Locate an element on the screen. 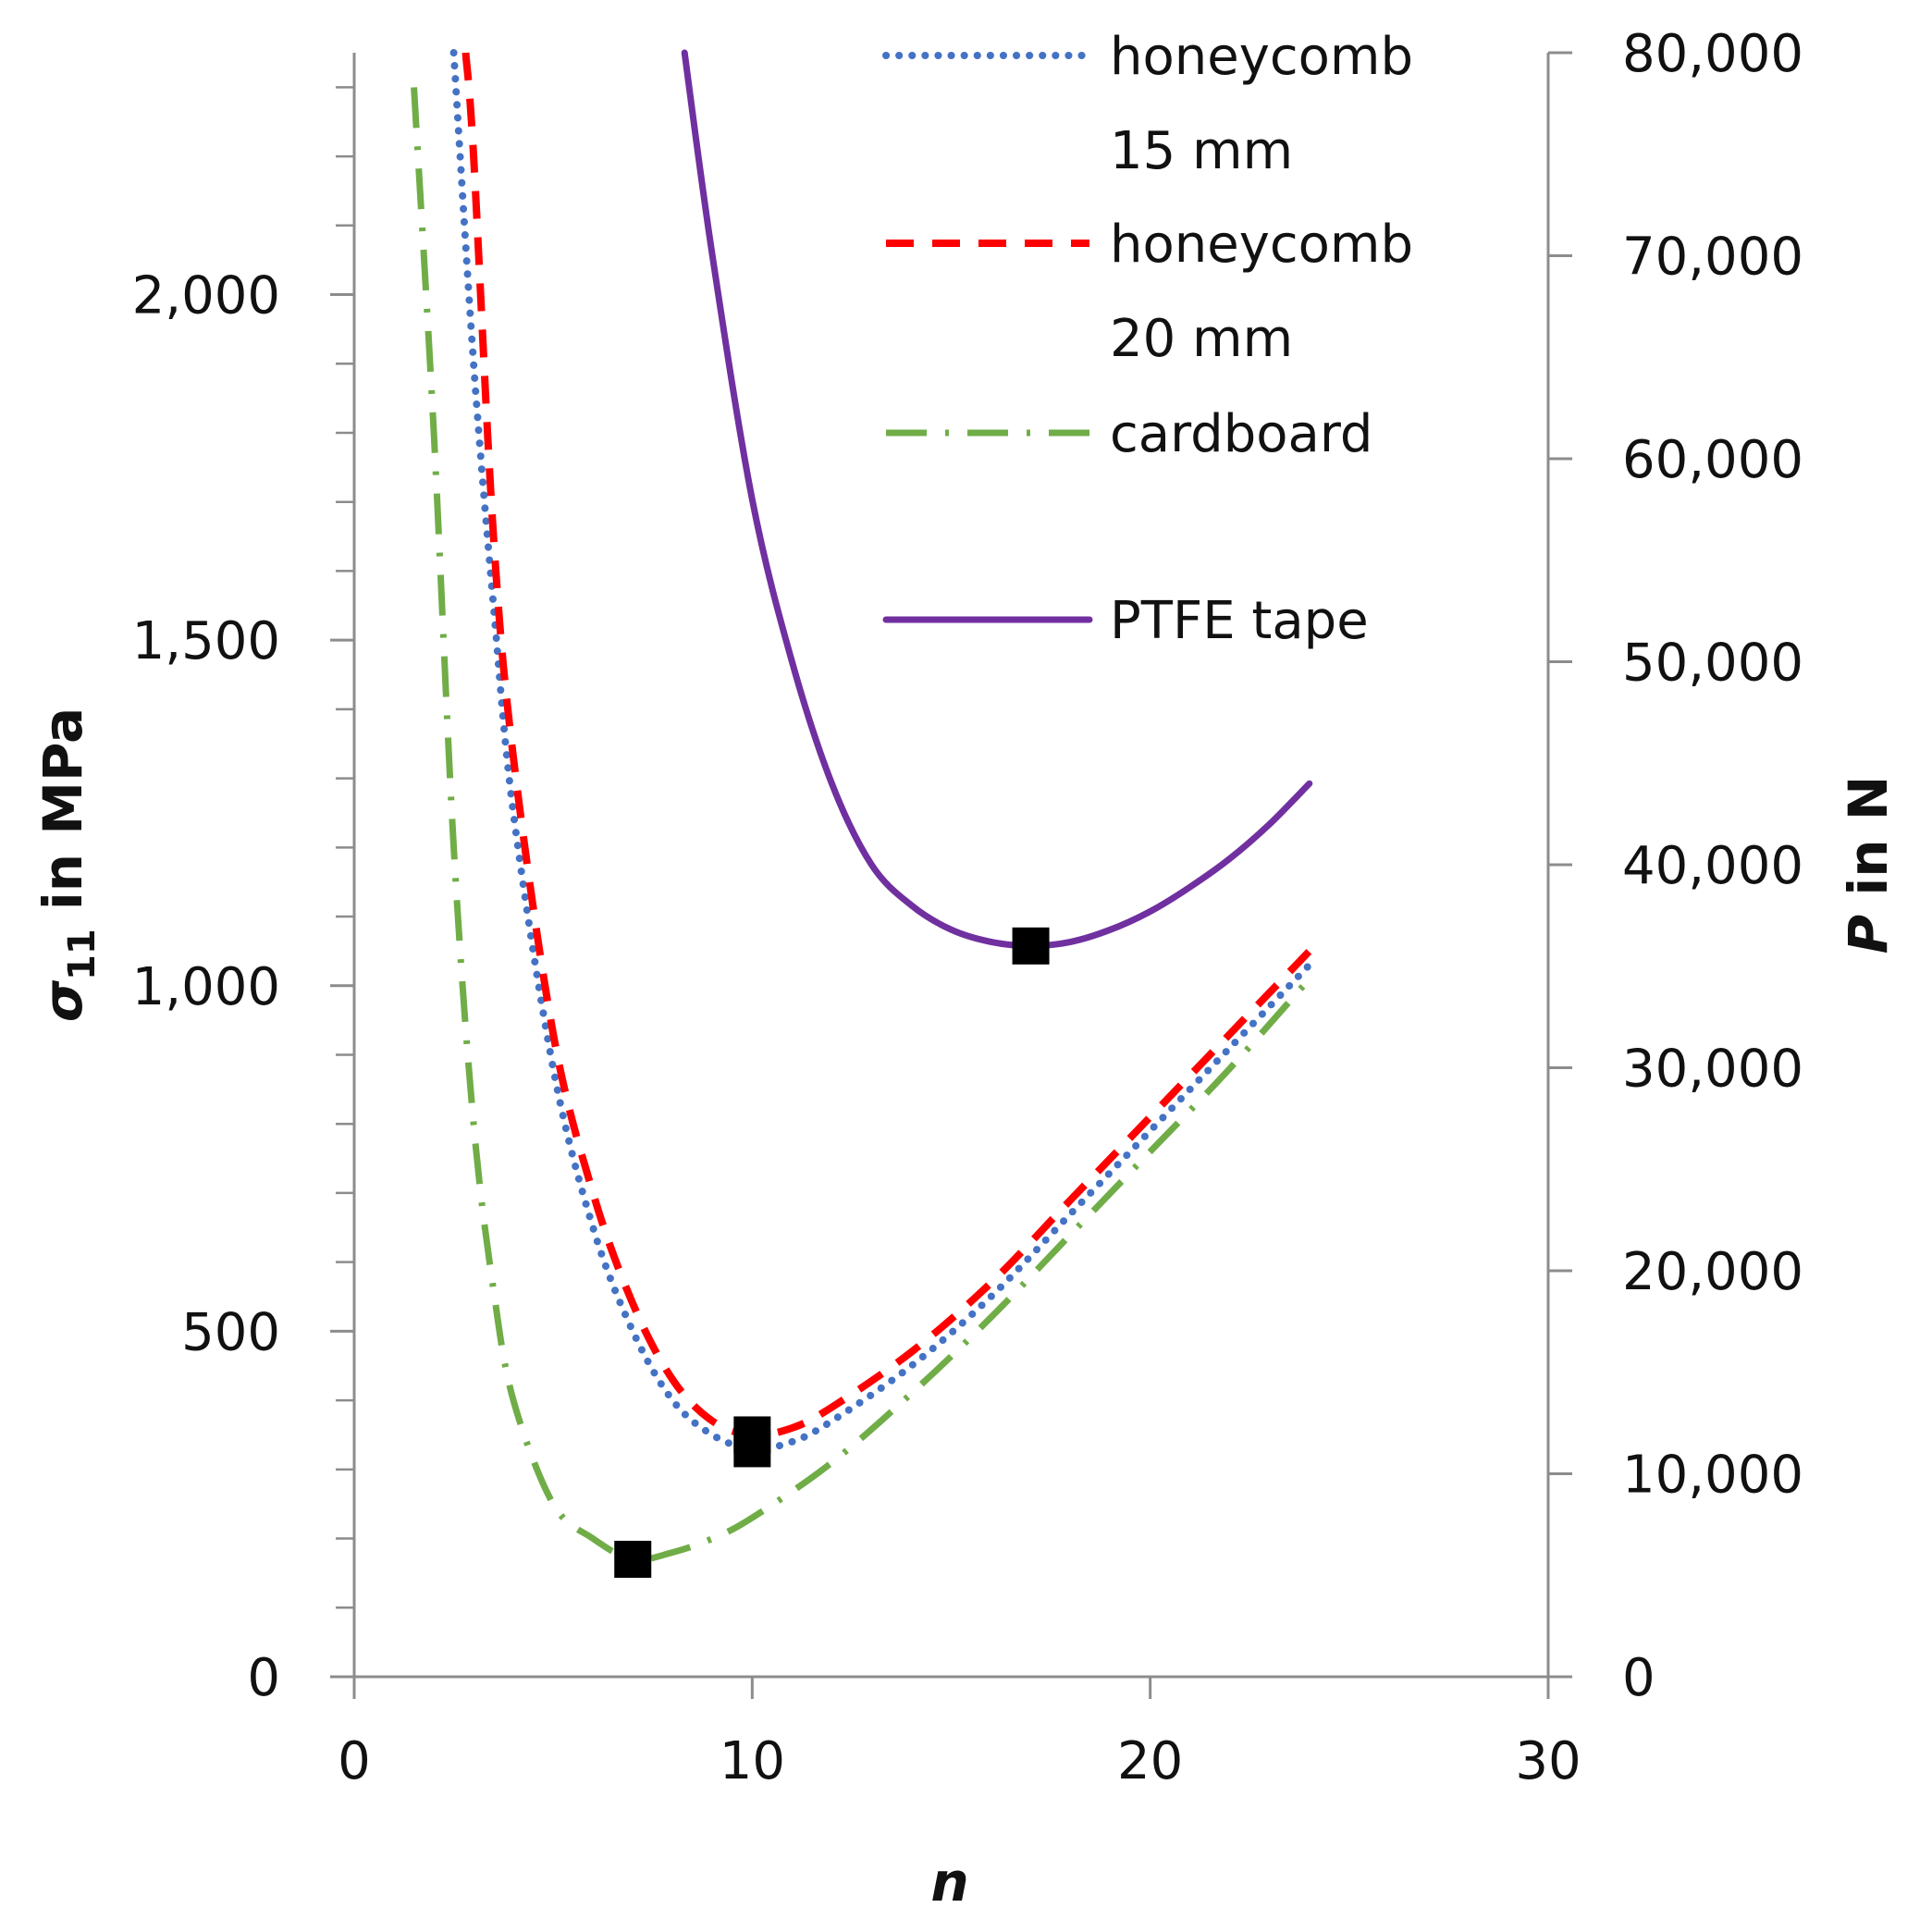 The height and width of the screenshot is (1920, 1932). x-axis-title: n is located at coordinates (949, 1882).